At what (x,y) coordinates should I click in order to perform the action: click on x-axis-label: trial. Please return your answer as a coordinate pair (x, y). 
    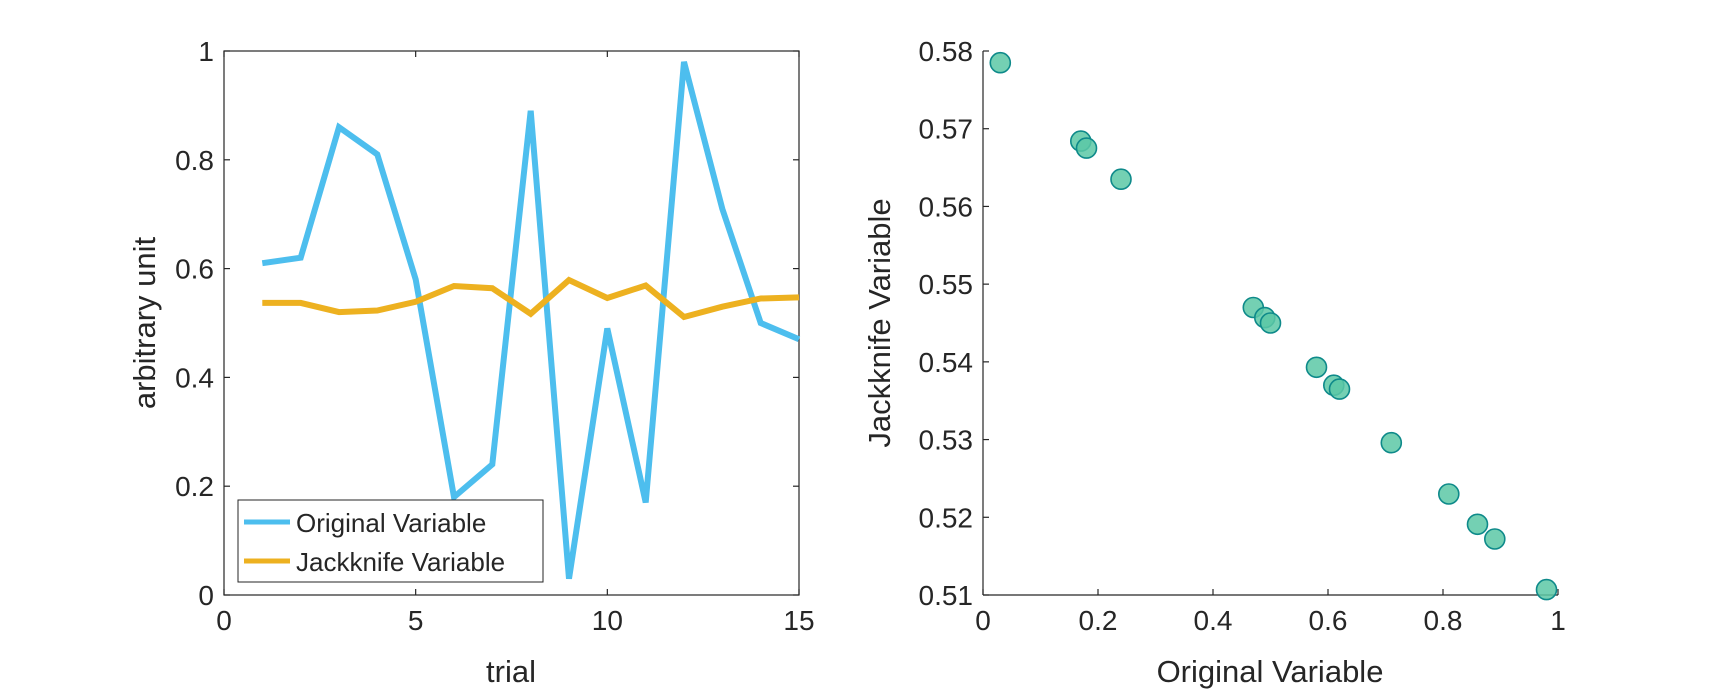
    Looking at the image, I should click on (511, 671).